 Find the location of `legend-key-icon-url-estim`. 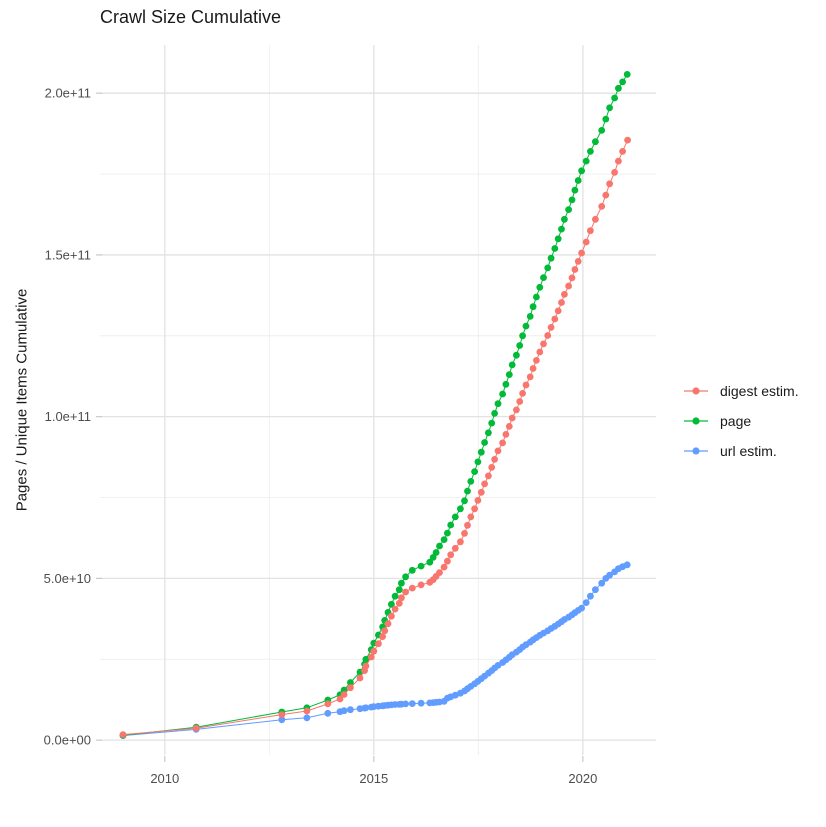

legend-key-icon-url-estim is located at coordinates (696, 451).